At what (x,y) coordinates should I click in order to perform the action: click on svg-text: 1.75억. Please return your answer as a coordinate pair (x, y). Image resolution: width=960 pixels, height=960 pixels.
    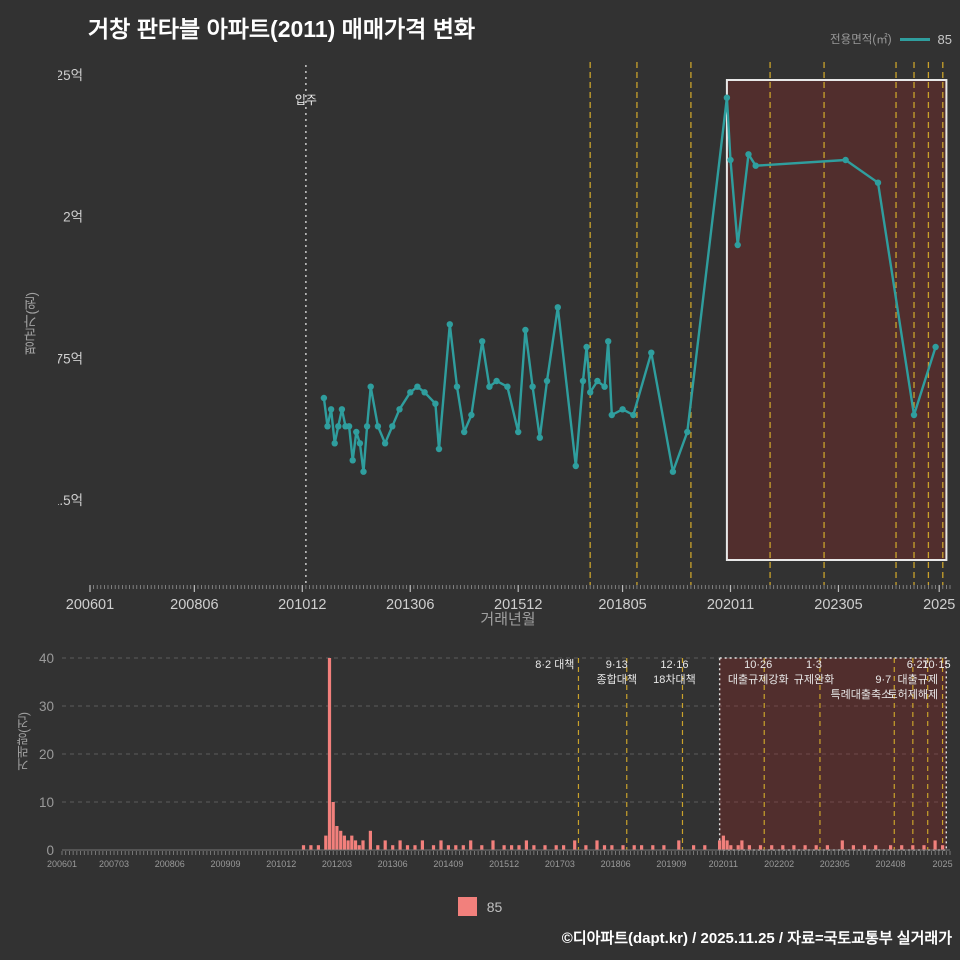
    Looking at the image, I should click on (70, 358).